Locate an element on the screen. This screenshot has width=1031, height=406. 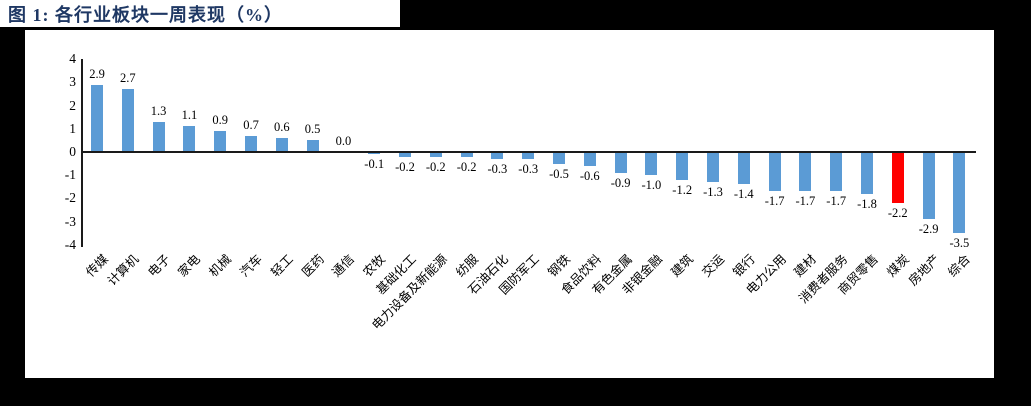
y-axis-tick-label: -4 is located at coordinates (70, 244).